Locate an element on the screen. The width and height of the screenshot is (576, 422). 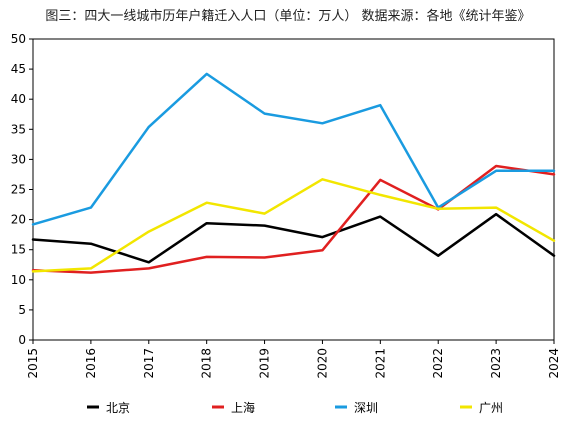
x-tick-label: 2018 is located at coordinates (207, 363).